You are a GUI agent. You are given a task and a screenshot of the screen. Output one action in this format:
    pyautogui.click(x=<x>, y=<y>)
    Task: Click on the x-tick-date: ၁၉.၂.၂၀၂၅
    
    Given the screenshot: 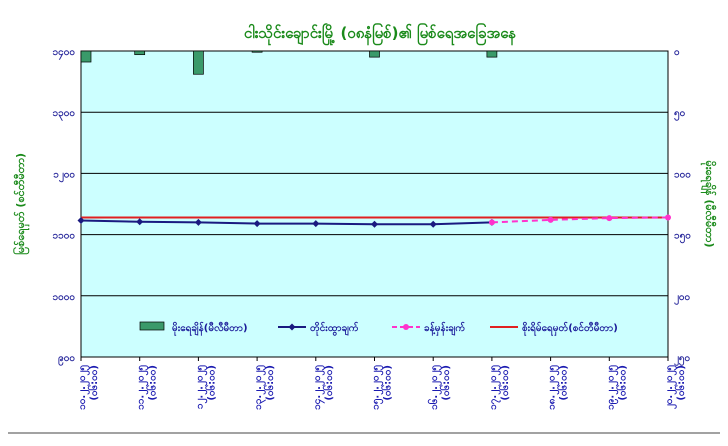 What is the action you would take?
    pyautogui.click(x=612, y=387)
    